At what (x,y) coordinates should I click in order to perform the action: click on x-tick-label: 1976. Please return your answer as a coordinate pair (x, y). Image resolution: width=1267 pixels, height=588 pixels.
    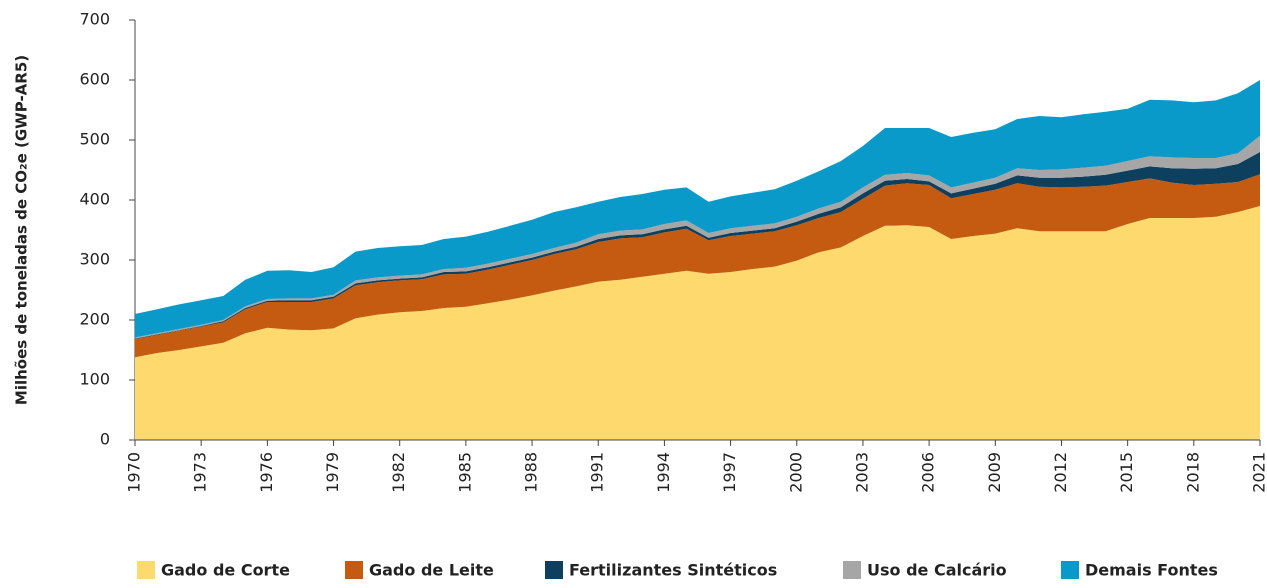
    Looking at the image, I should click on (266, 472).